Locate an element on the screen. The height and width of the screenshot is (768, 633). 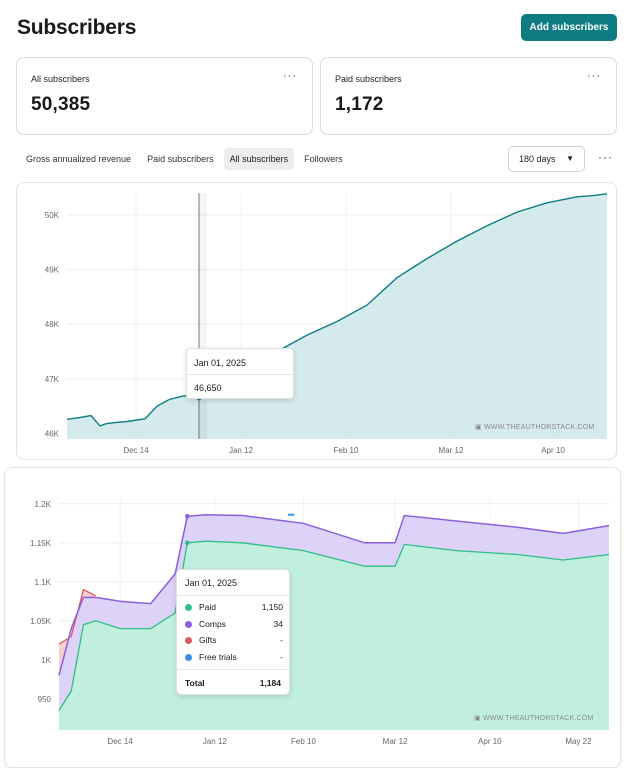
row-value: 34 is located at coordinates (278, 624).